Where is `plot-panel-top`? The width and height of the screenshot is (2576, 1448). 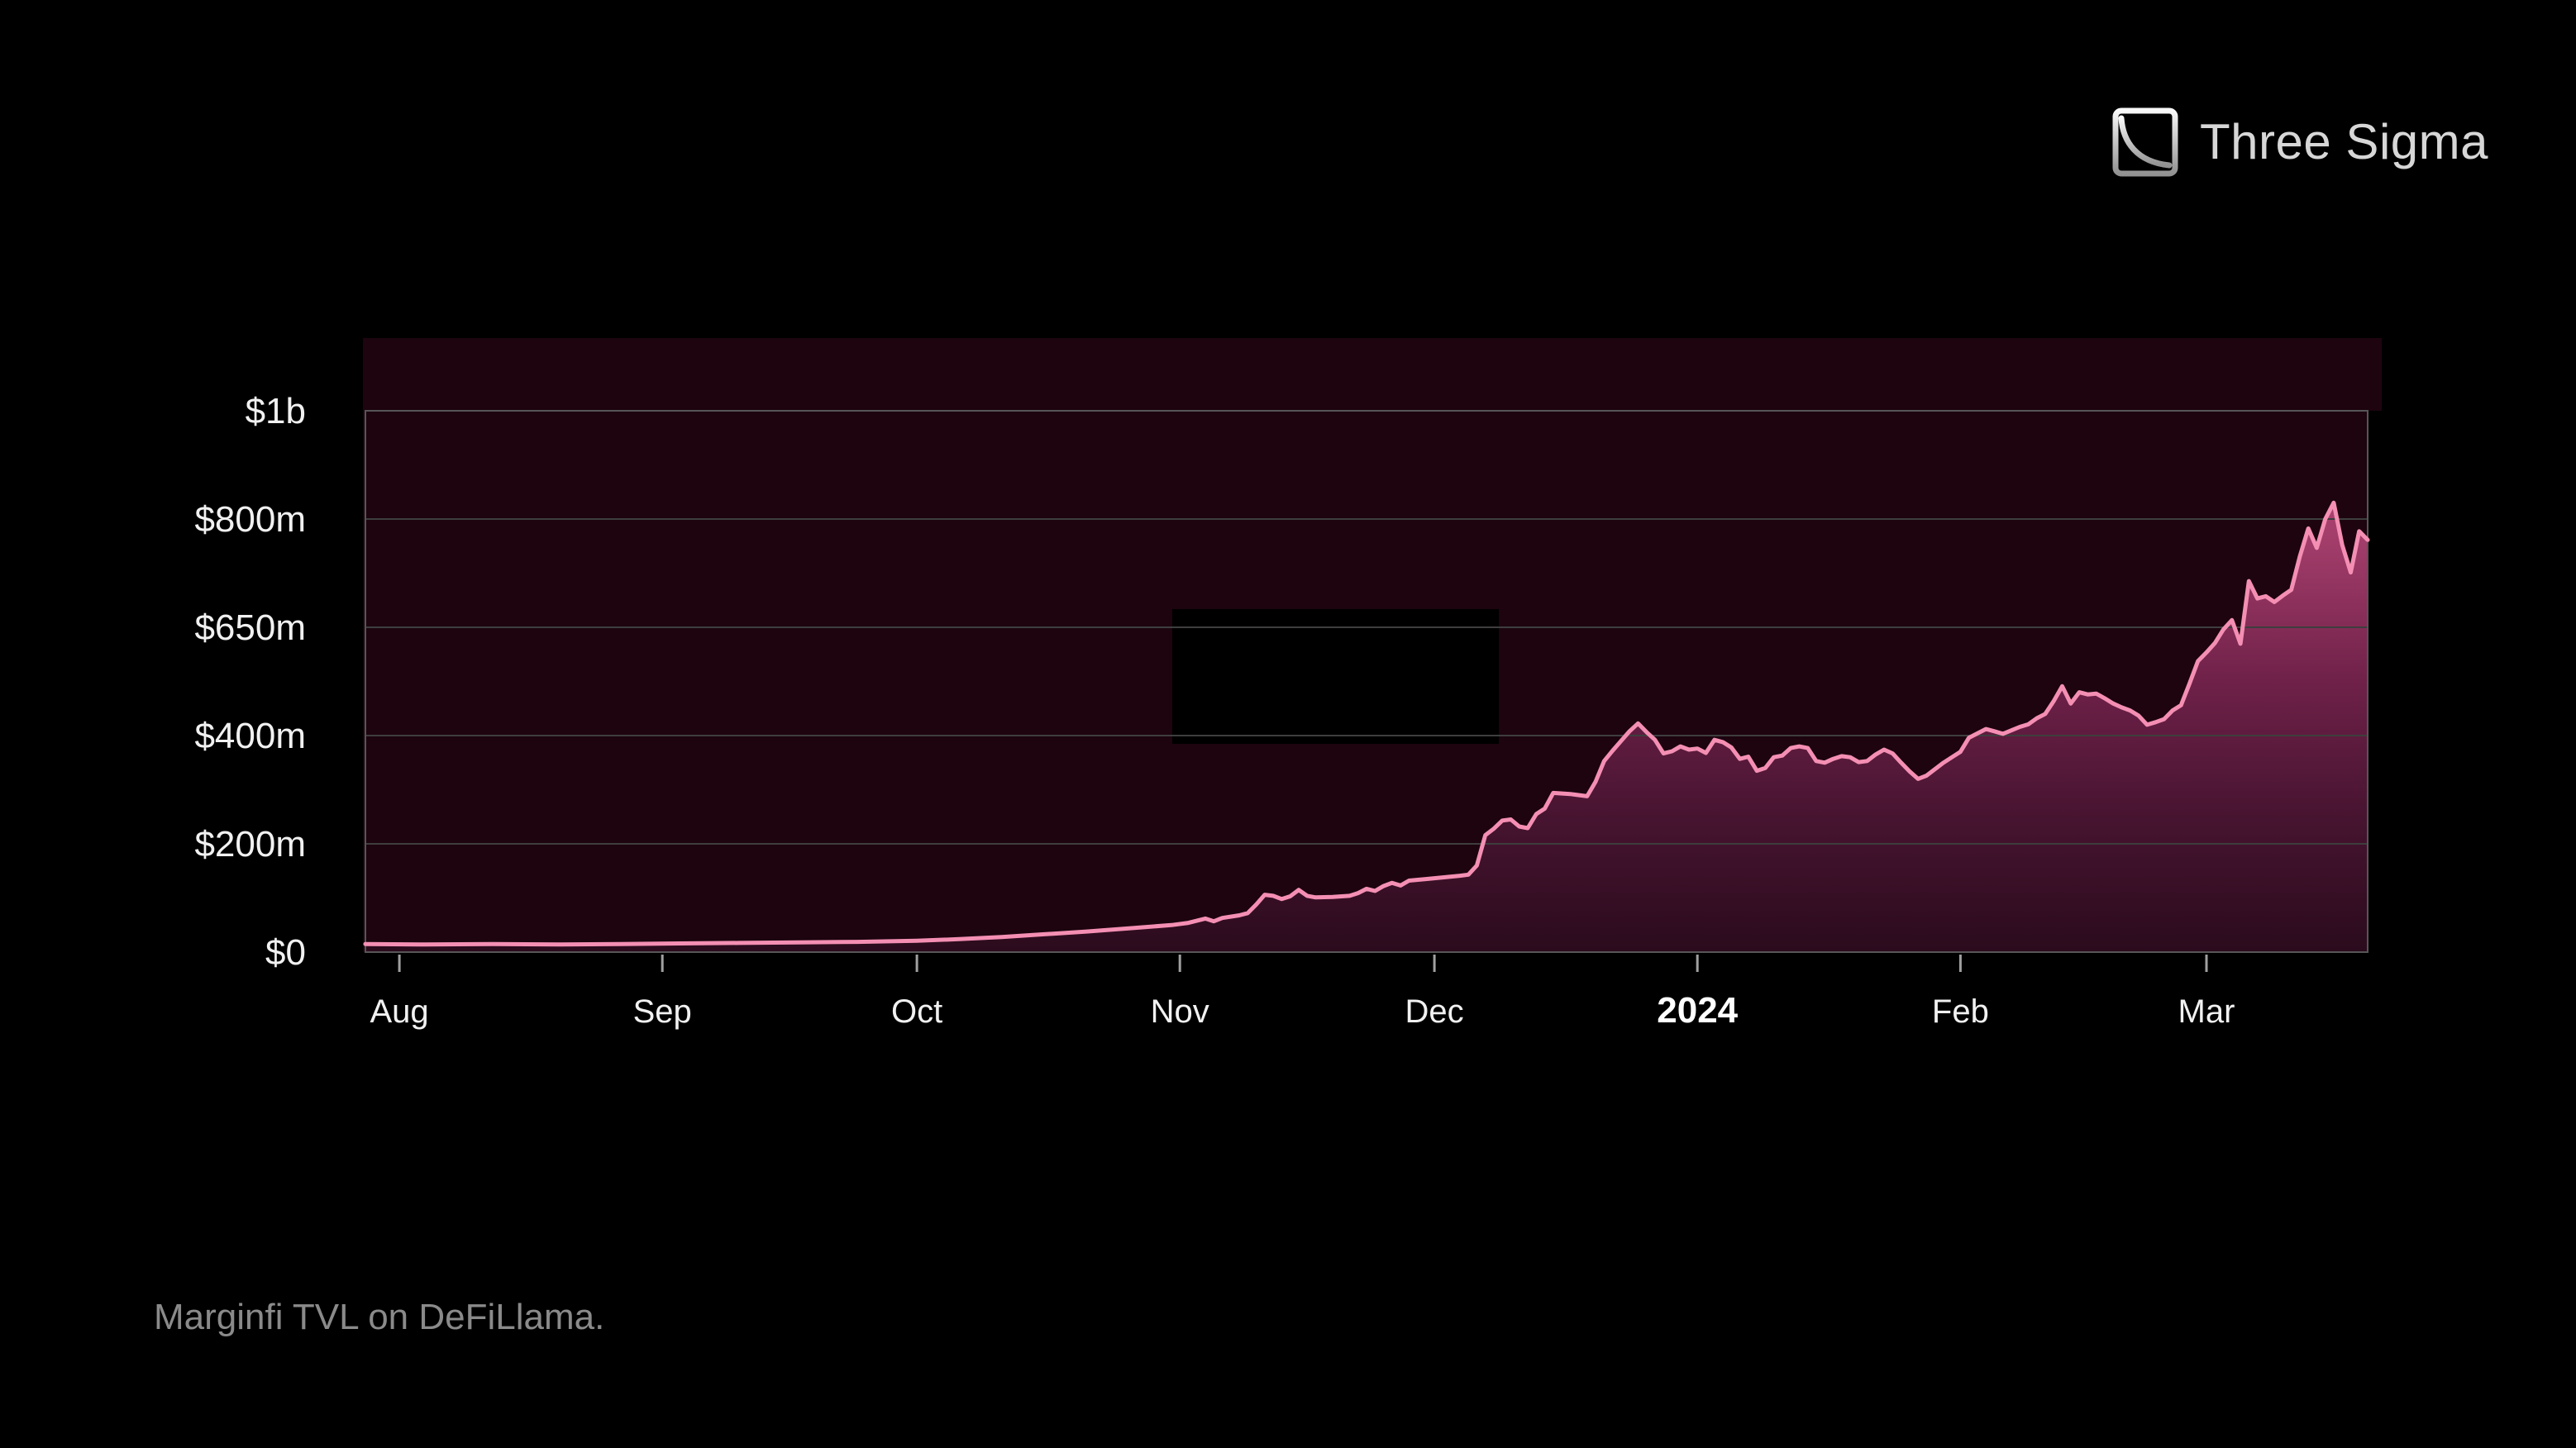 plot-panel-top is located at coordinates (1372, 374).